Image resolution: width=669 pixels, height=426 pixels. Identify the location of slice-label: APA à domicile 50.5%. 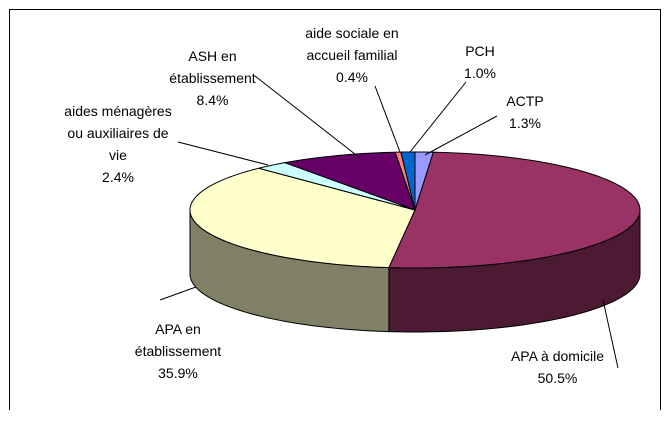
(557, 367).